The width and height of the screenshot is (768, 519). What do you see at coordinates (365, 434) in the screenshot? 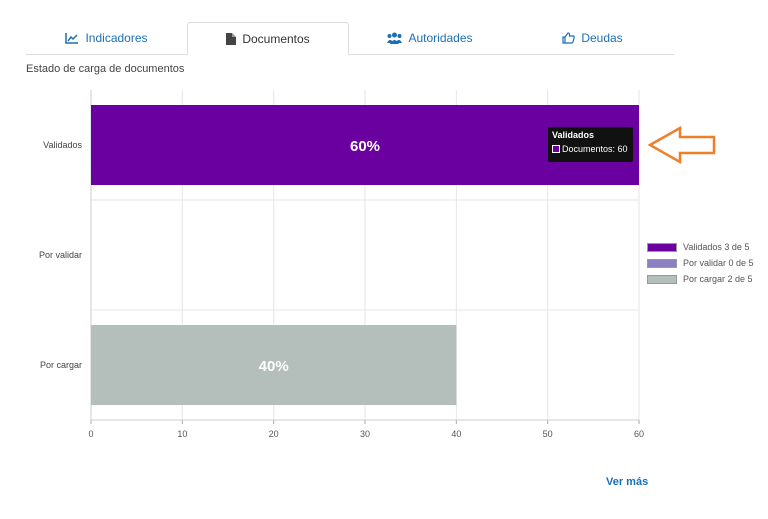
I see `x-tick-label: 30` at bounding box center [365, 434].